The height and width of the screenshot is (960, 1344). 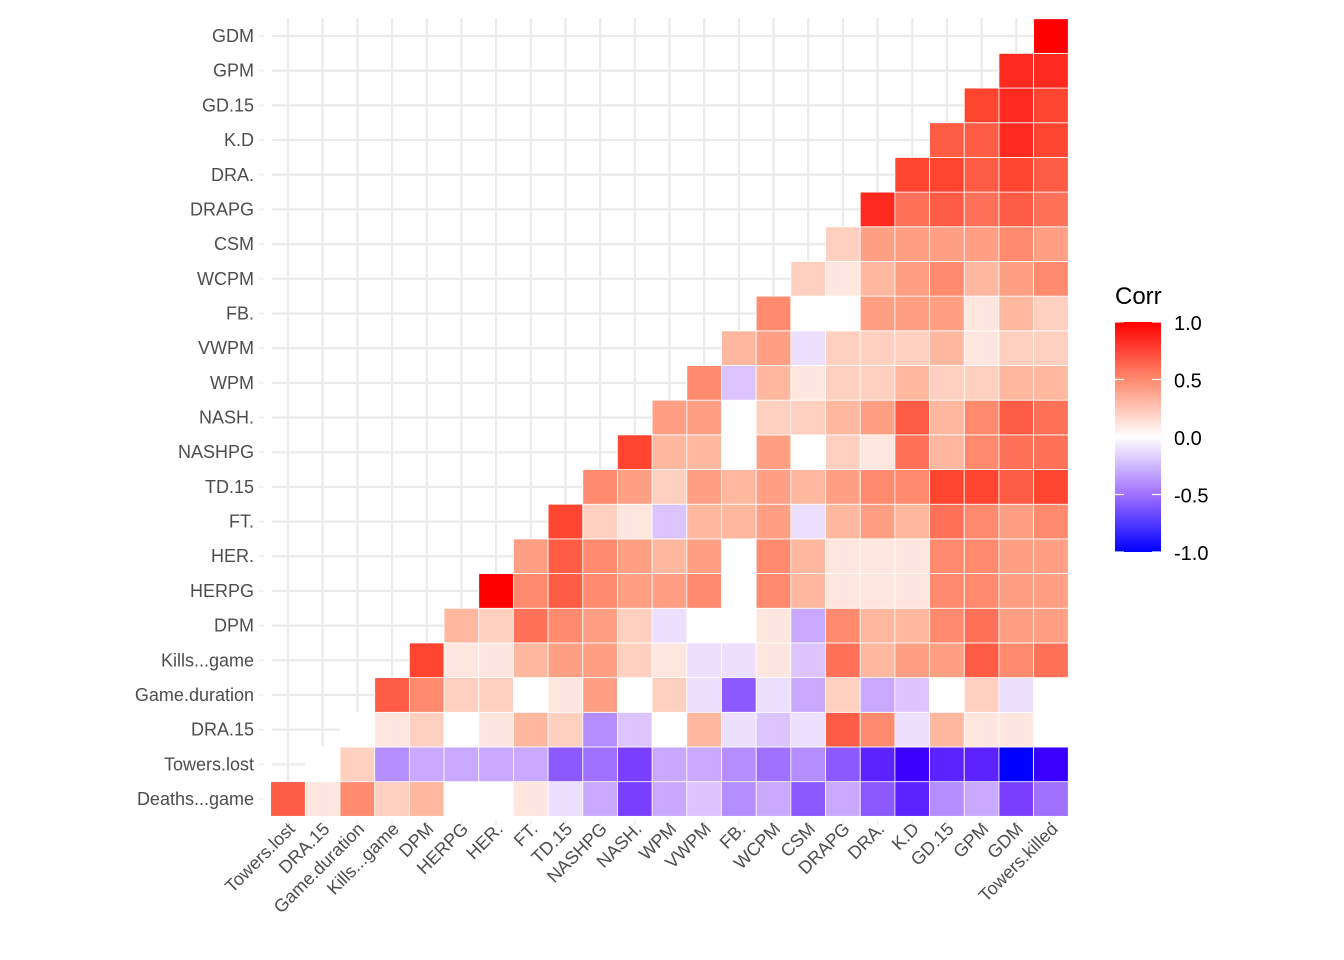 What do you see at coordinates (222, 591) in the screenshot?
I see `y-tick-label: HERPG` at bounding box center [222, 591].